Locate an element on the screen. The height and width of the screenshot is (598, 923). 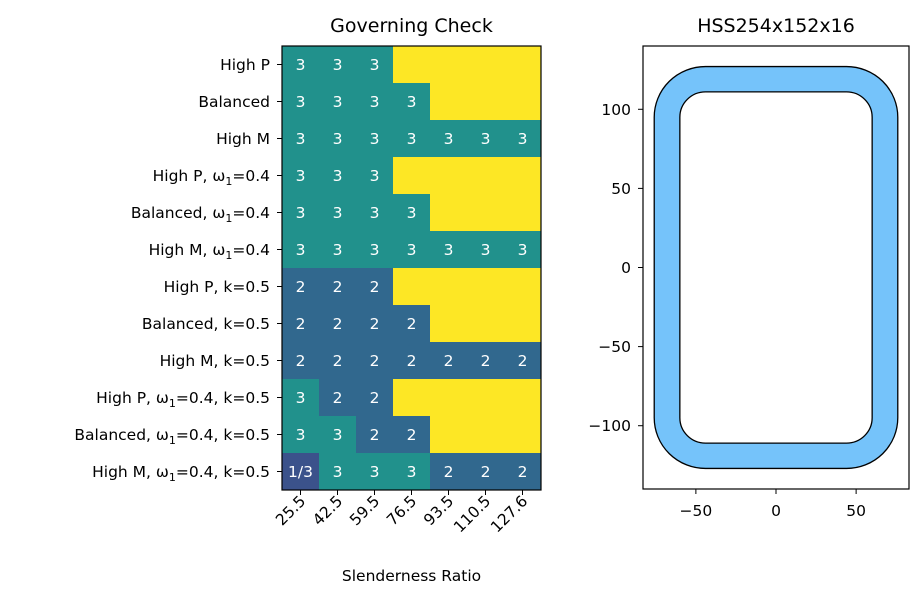
section-x-tick-label: 0 is located at coordinates (776, 511).